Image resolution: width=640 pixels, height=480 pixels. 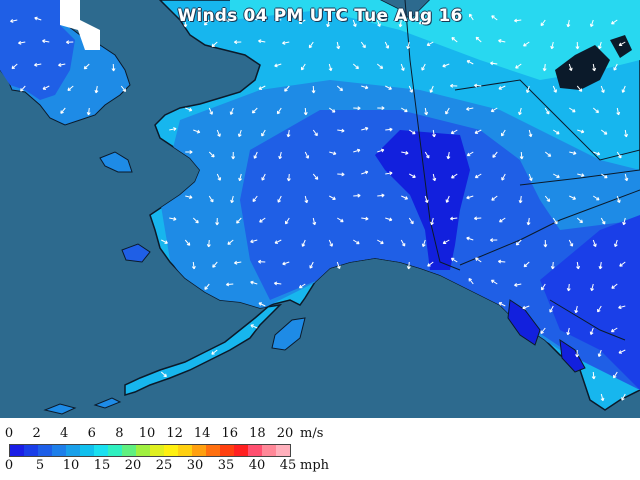 I want to click on chukotka-calm-zone, so click(x=37, y=50).